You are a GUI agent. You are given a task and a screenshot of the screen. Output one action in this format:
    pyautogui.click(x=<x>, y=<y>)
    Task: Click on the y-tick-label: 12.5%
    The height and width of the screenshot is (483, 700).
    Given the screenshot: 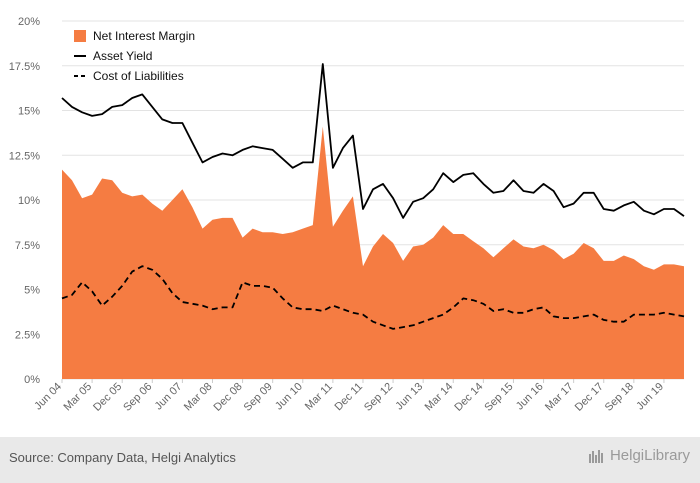 What is the action you would take?
    pyautogui.click(x=24, y=156)
    